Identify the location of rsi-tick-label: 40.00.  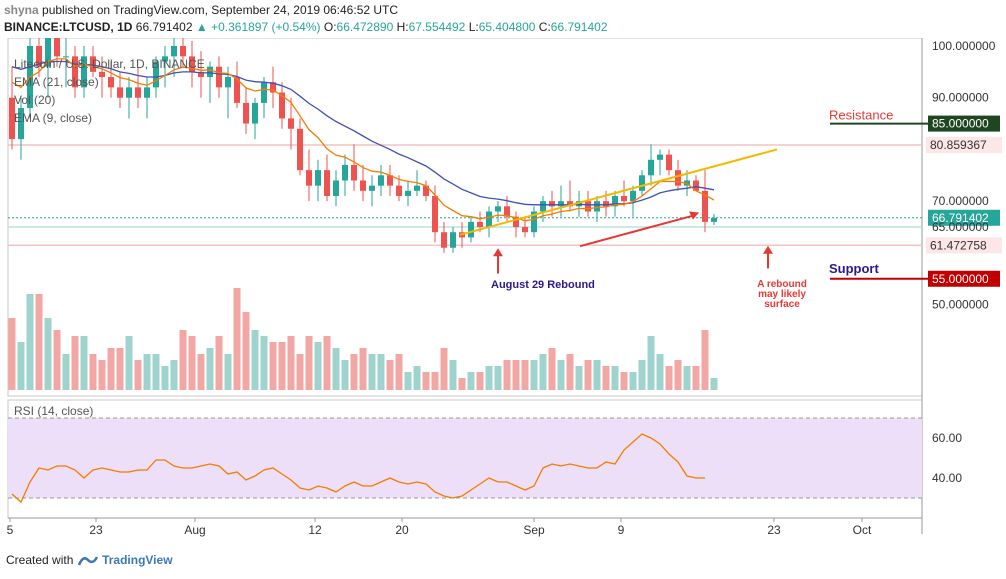
(947, 478).